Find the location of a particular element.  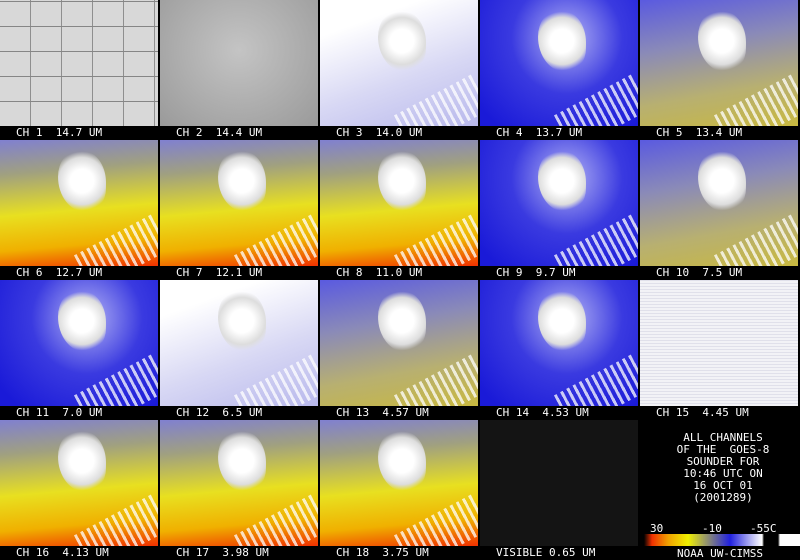

channel-panel: CH 4 13.7 UM is located at coordinates (559, 70).